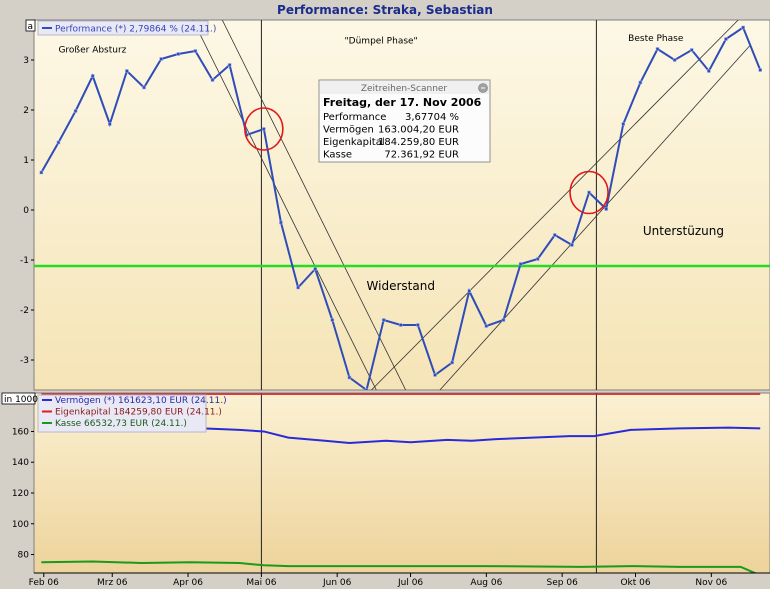  I want to click on series-line-kasse, so click(399, 566).